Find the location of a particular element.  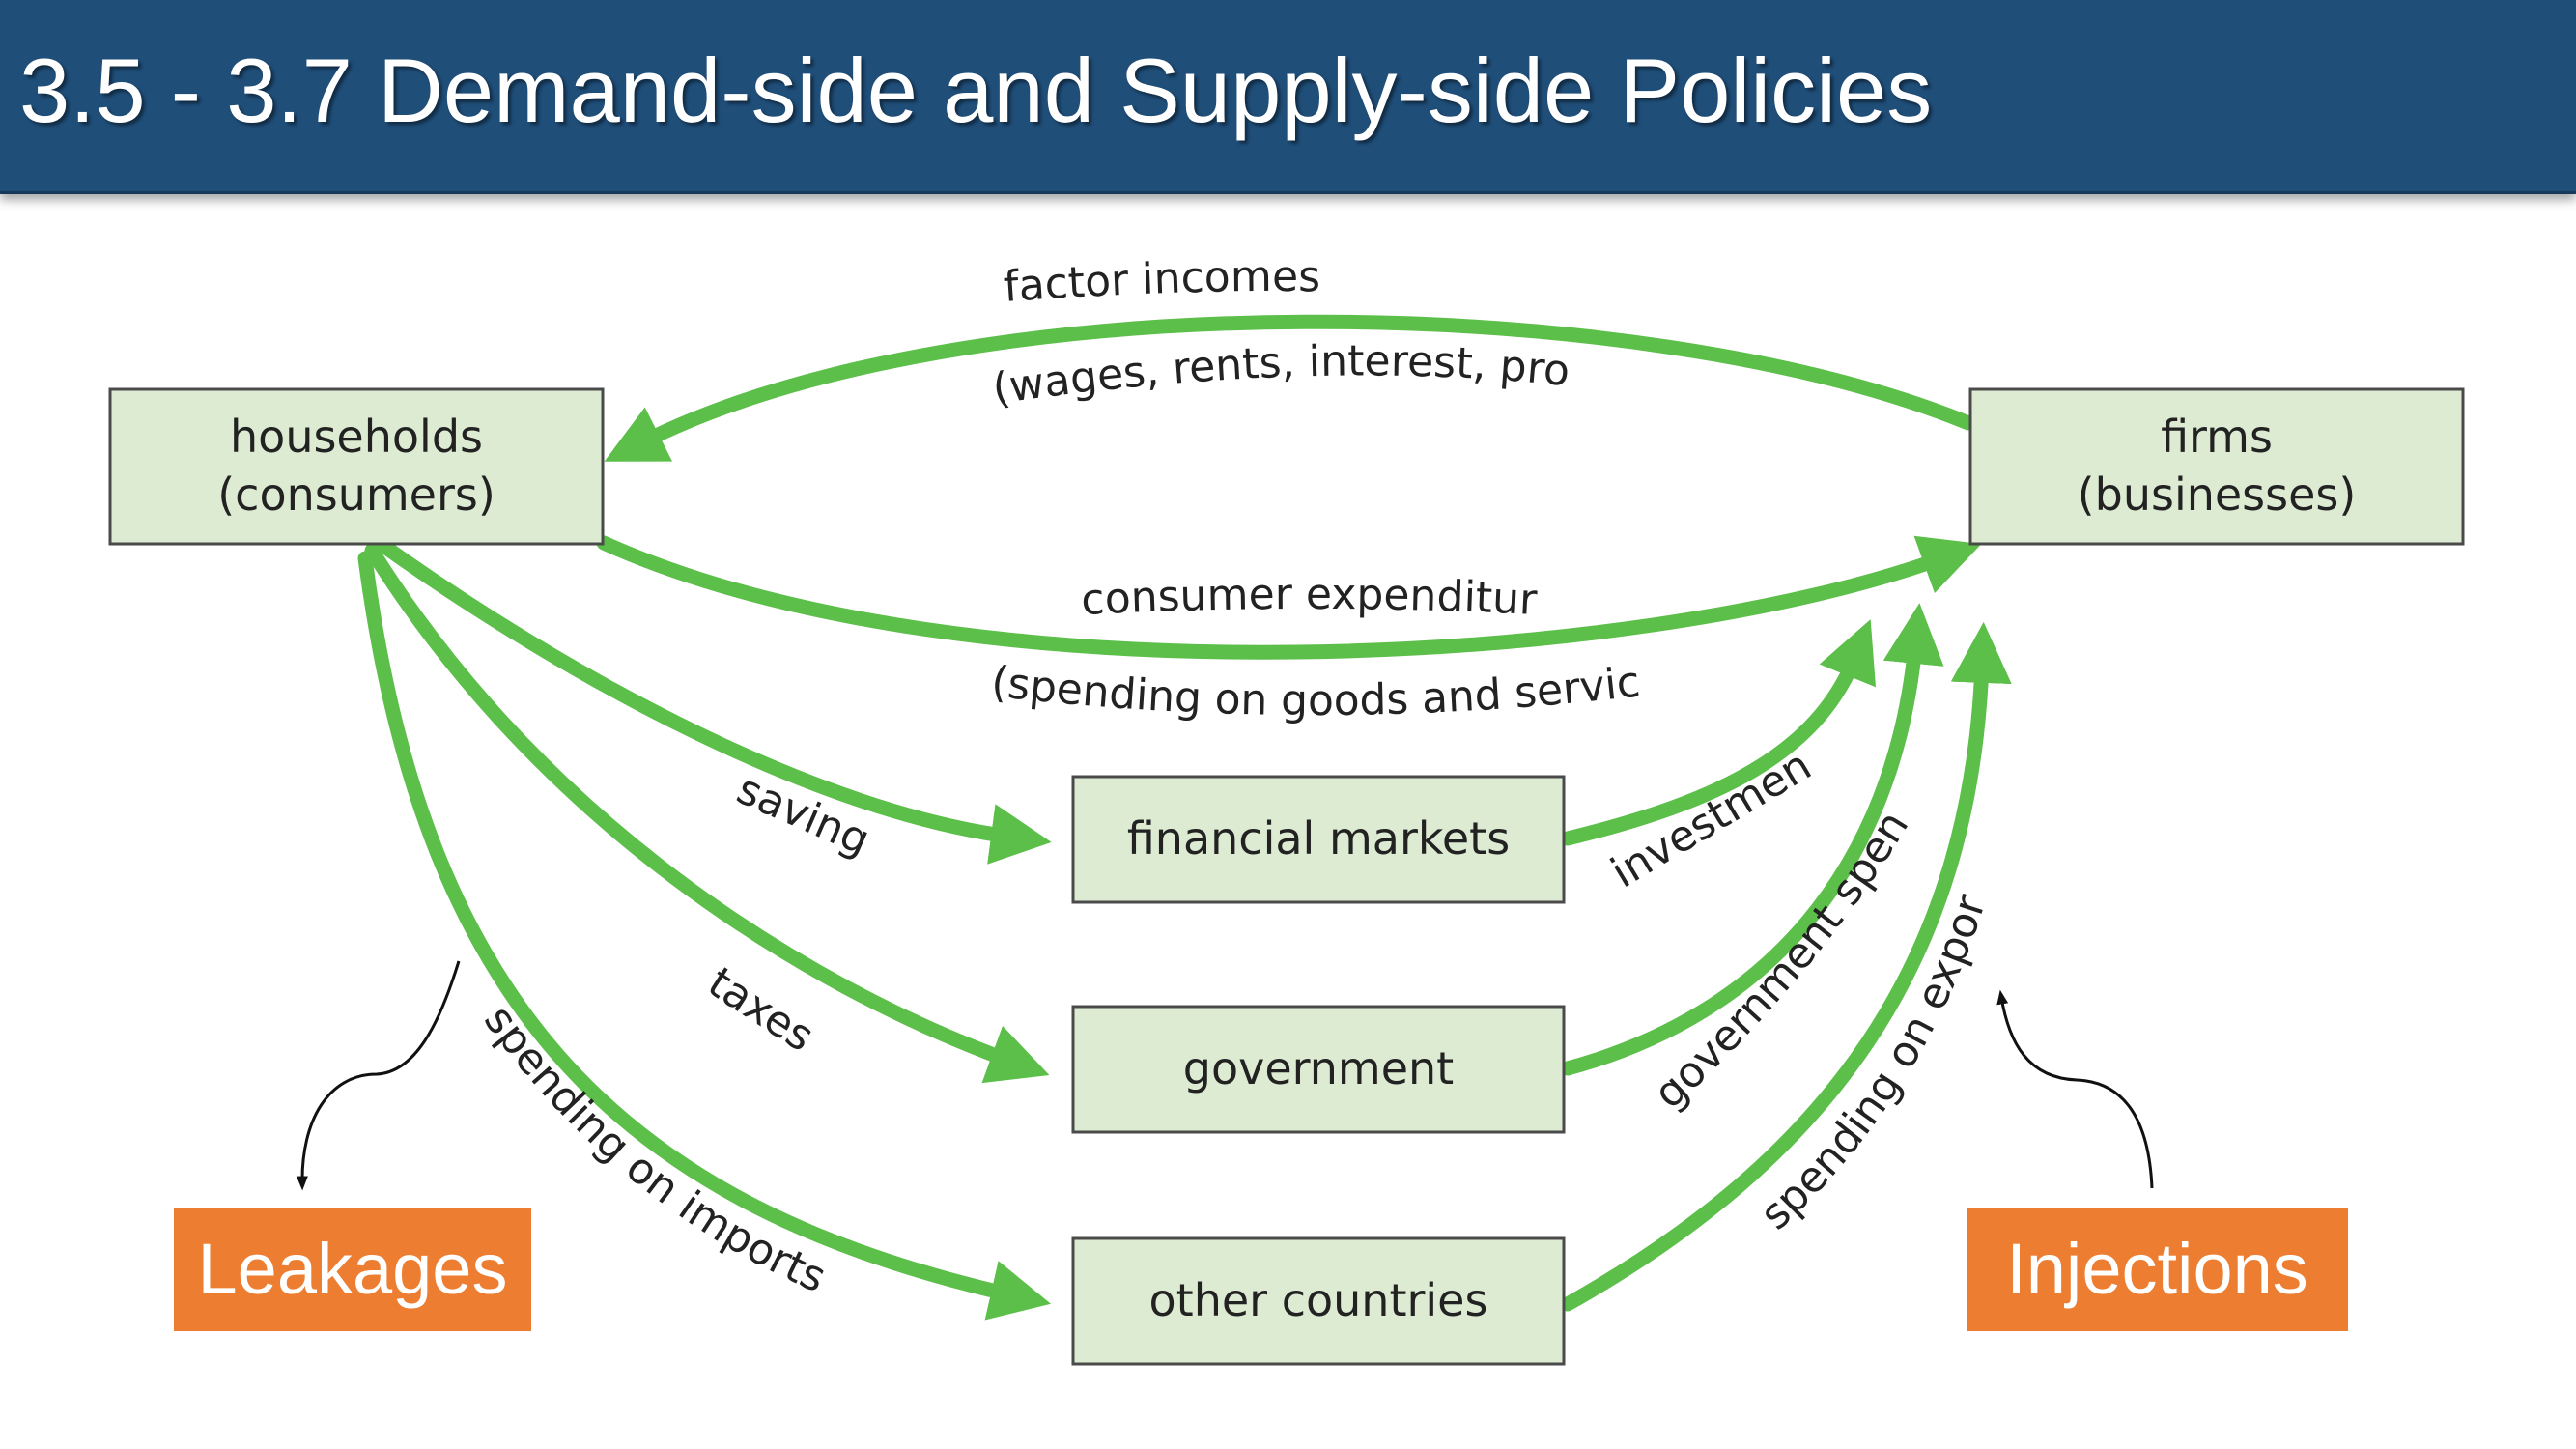

other-countries-label: other countries is located at coordinates (1318, 1300).